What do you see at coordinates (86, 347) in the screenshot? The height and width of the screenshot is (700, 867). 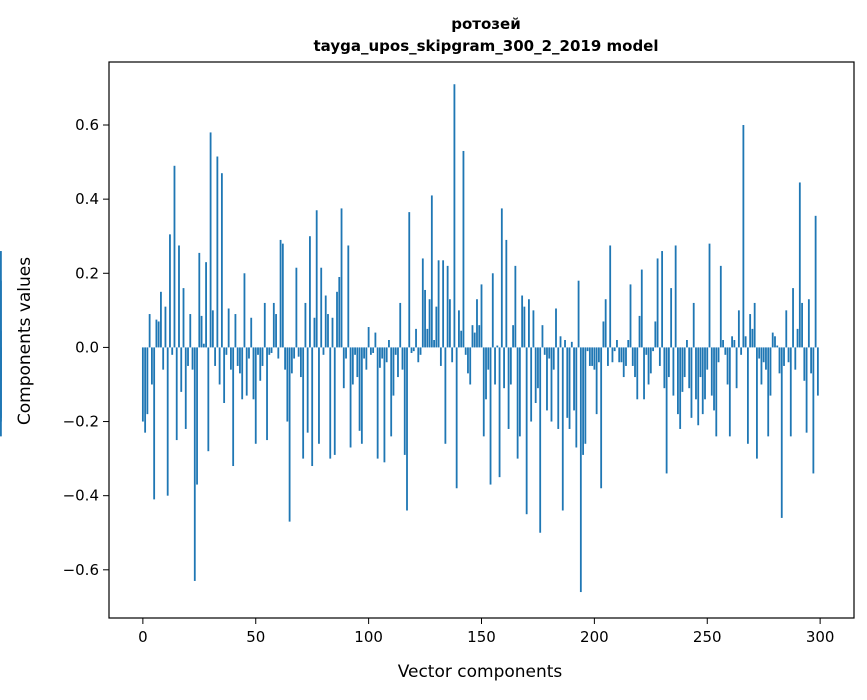 I see `y-axis-ticks: −0.6 −0.4 −0.2 0.0 0.2 0.4 0.6` at bounding box center [86, 347].